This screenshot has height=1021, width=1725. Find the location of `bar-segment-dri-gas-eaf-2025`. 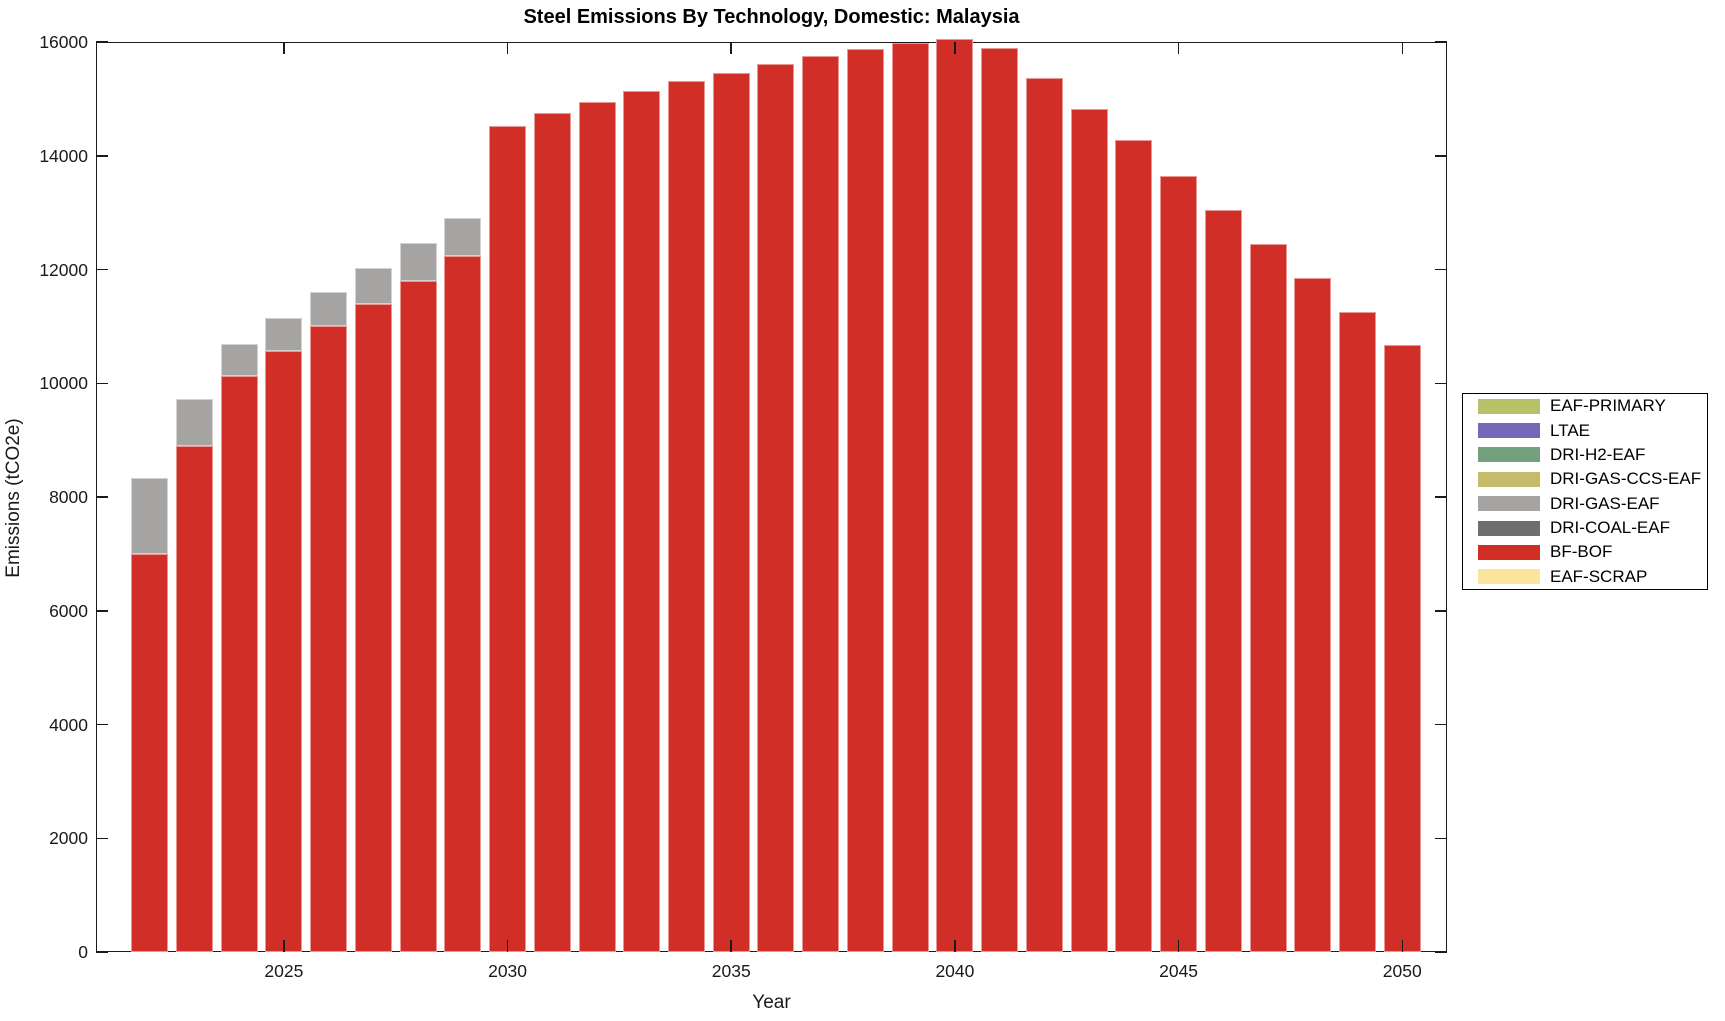

bar-segment-dri-gas-eaf-2025 is located at coordinates (284, 334).